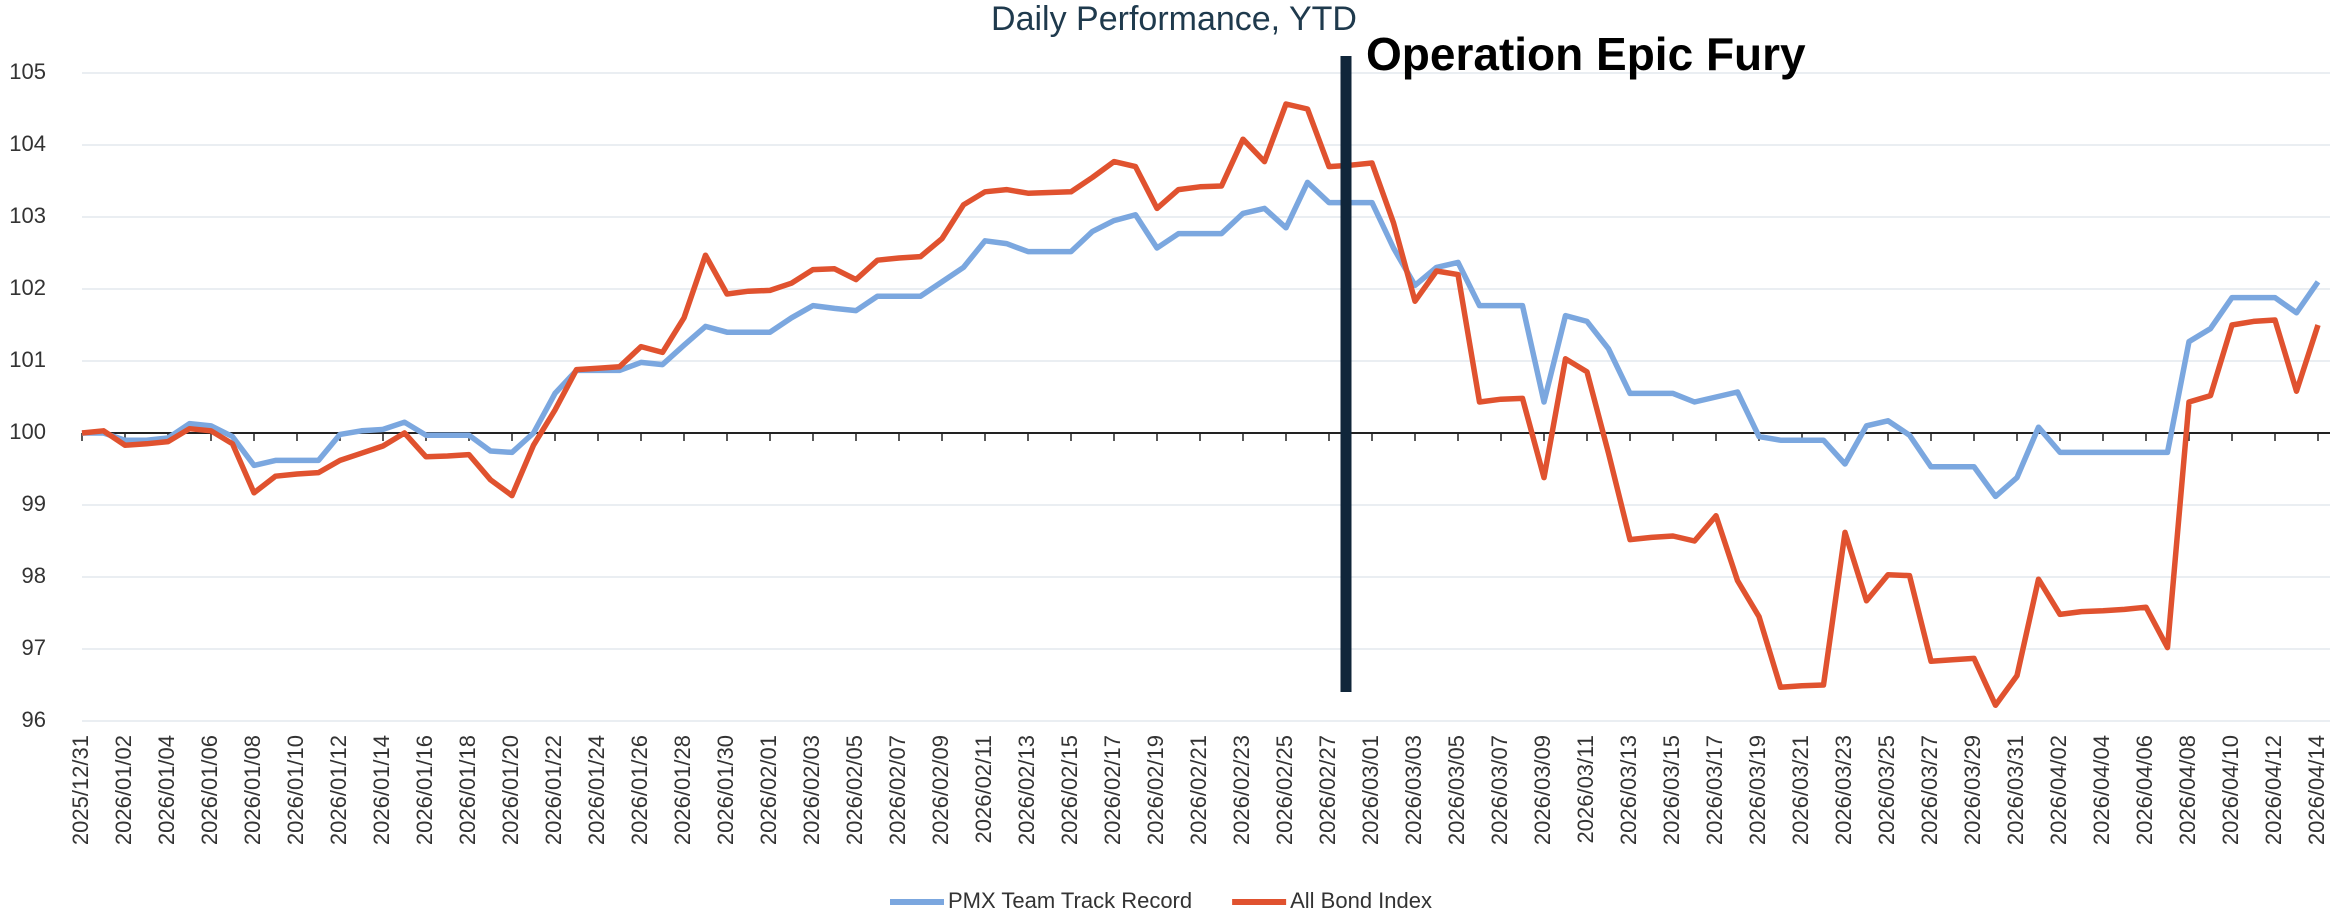 The height and width of the screenshot is (917, 2330). What do you see at coordinates (639, 790) in the screenshot?
I see `x-tick-label: 2026/01/26` at bounding box center [639, 790].